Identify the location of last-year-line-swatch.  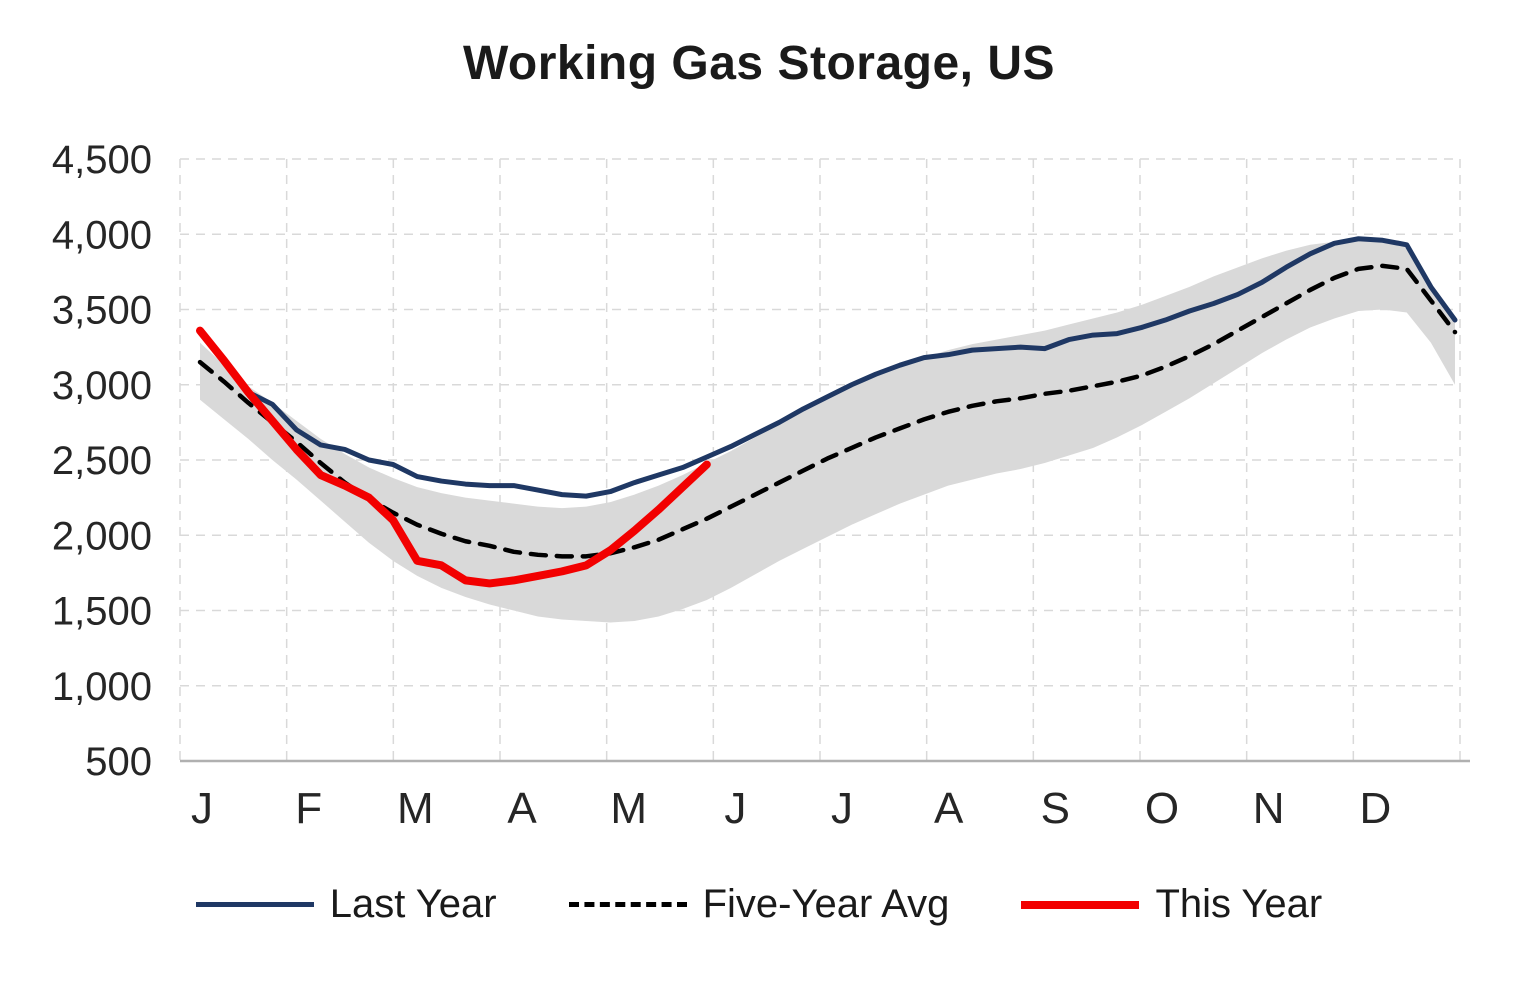
(254, 905).